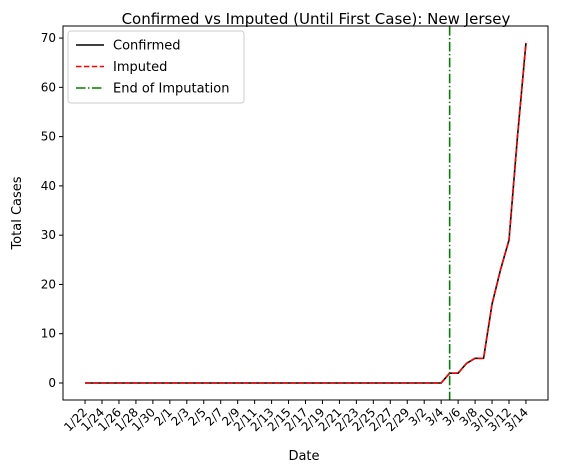 The width and height of the screenshot is (562, 473). Describe the element at coordinates (48, 137) in the screenshot. I see `y-tick-label: 50` at that location.